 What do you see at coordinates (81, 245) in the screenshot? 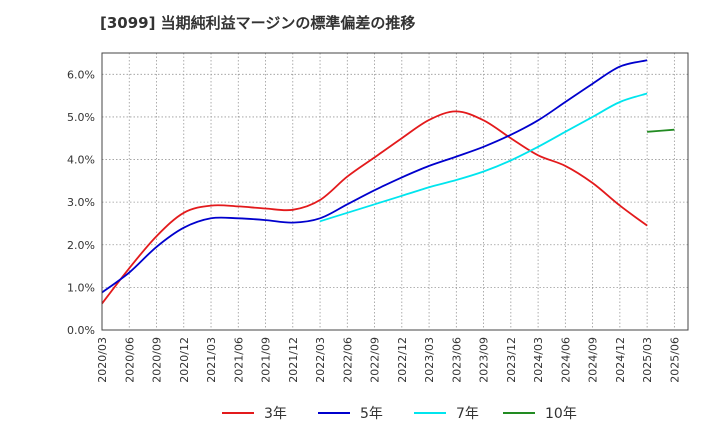
I see `y-tick-label: 2.0%` at bounding box center [81, 245].